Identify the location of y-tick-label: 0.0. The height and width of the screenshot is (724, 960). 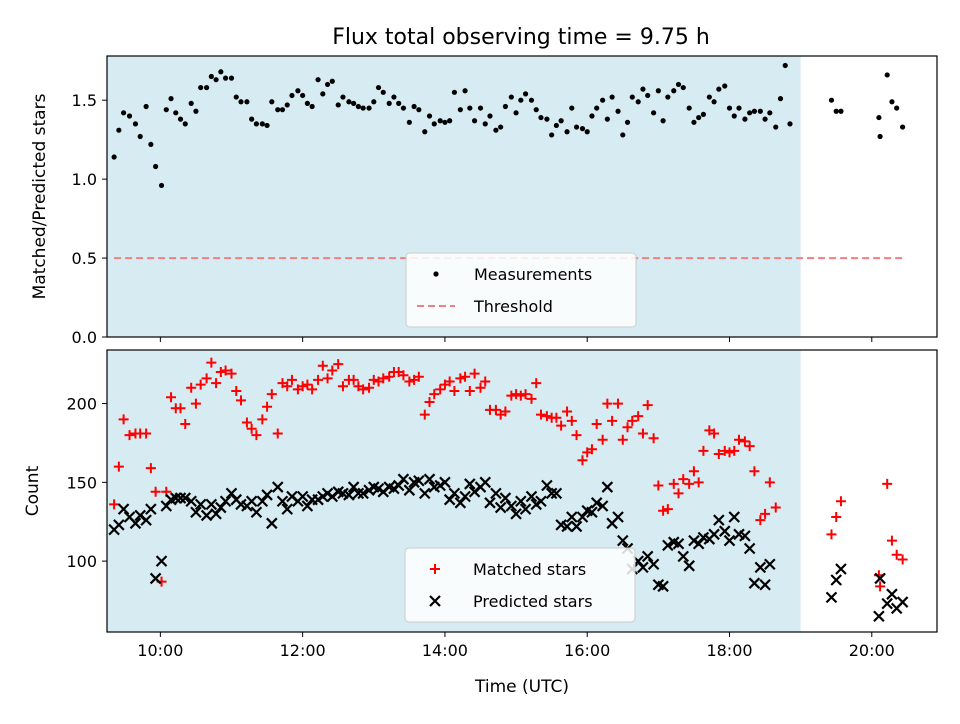
(84, 337).